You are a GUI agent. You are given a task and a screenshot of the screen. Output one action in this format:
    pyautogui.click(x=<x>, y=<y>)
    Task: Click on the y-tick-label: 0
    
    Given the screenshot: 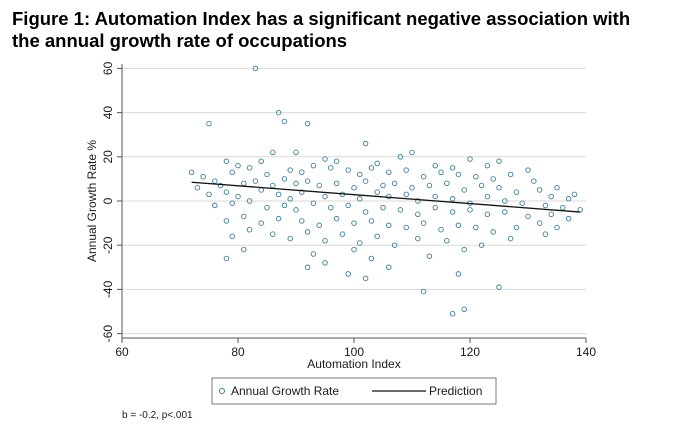 What is the action you would take?
    pyautogui.click(x=108, y=200)
    